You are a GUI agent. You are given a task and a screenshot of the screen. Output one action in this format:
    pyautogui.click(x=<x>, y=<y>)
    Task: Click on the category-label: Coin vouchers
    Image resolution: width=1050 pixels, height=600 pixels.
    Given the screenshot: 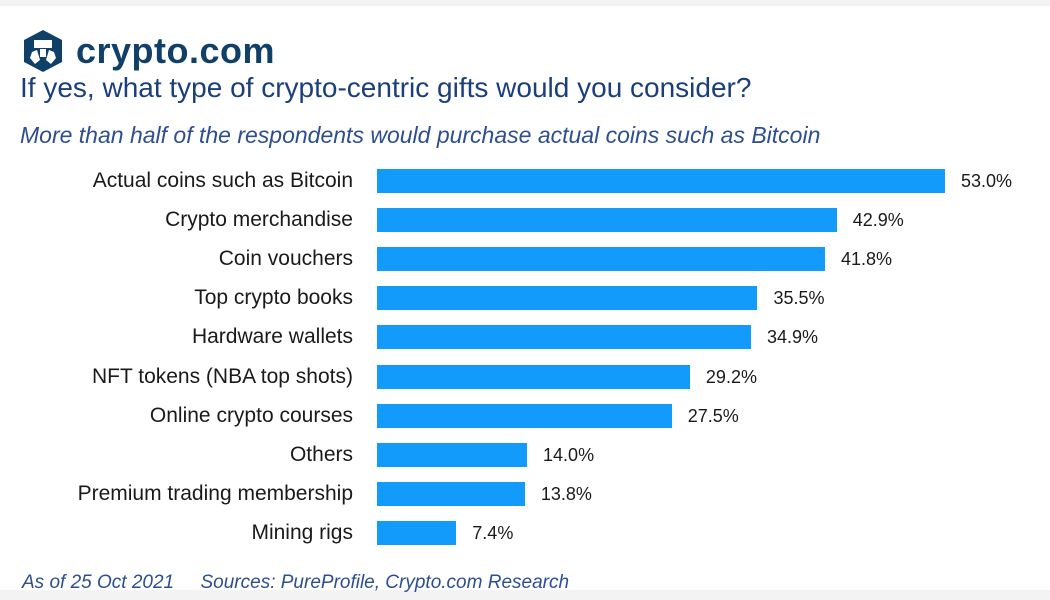 What is the action you would take?
    pyautogui.click(x=285, y=259)
    